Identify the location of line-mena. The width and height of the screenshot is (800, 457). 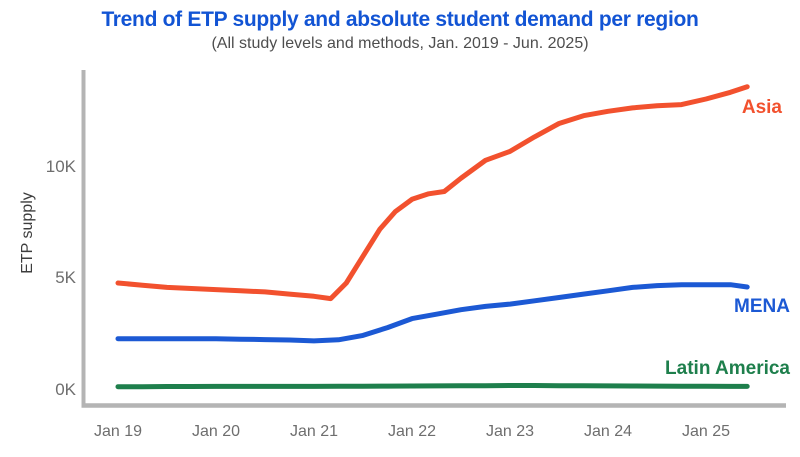
(432, 313).